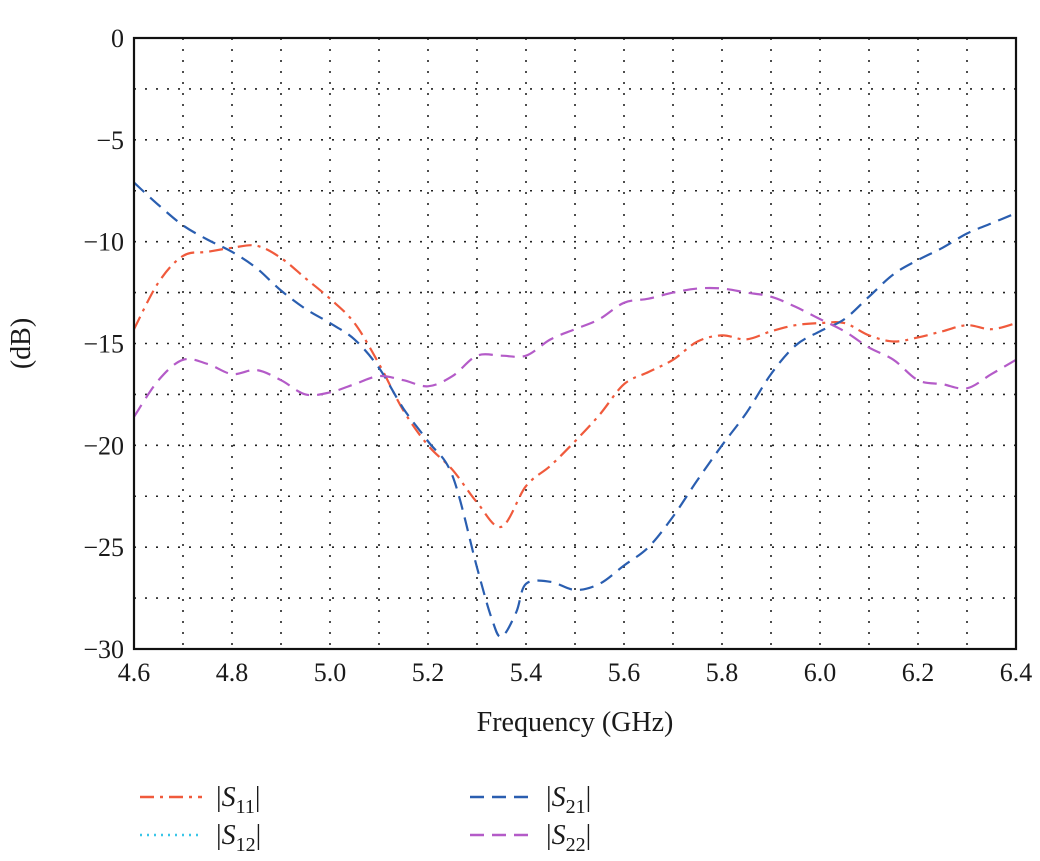 This screenshot has width=1040, height=861. Describe the element at coordinates (103, 649) in the screenshot. I see `y-tick-label: −30` at that location.